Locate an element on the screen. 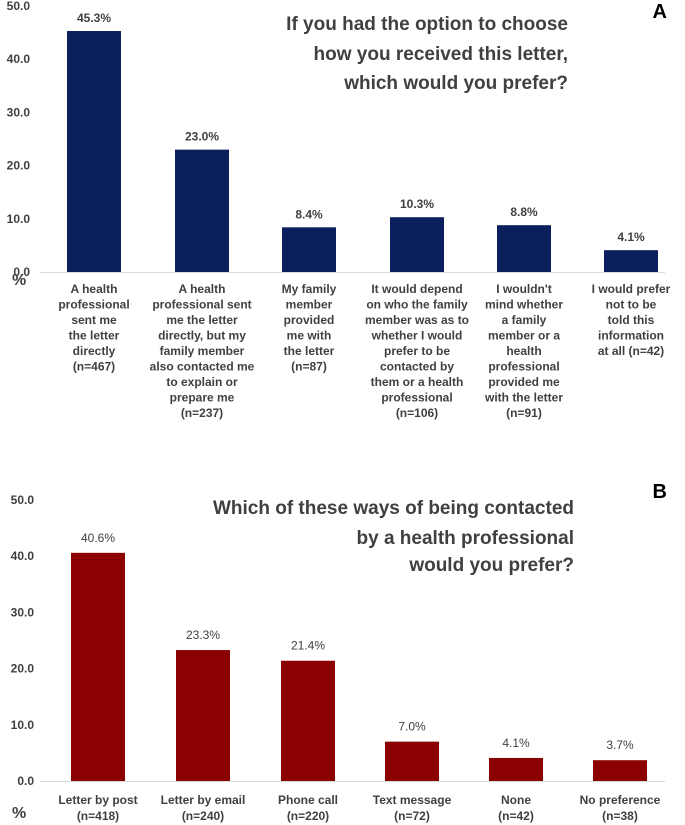 This screenshot has height=825, width=685. data-label: 8.4% is located at coordinates (309, 214).